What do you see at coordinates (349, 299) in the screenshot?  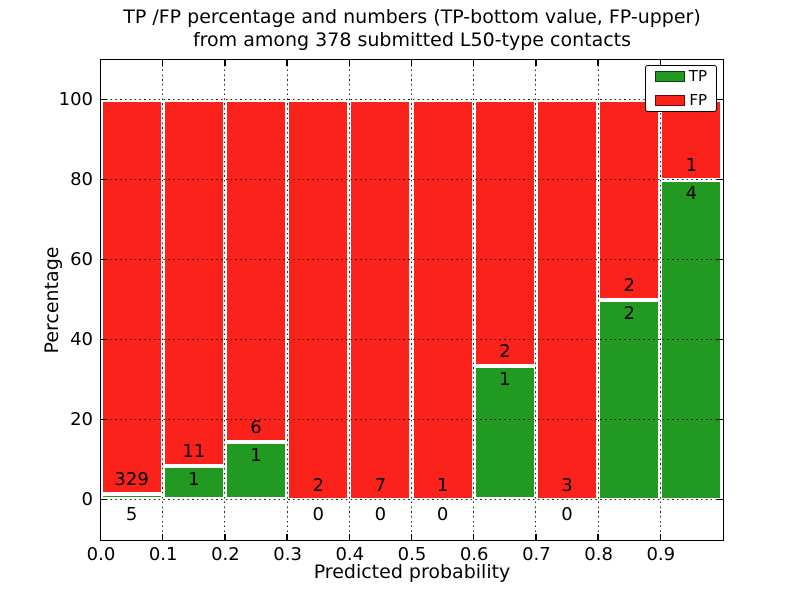 I see `gridline-x-0.4` at bounding box center [349, 299].